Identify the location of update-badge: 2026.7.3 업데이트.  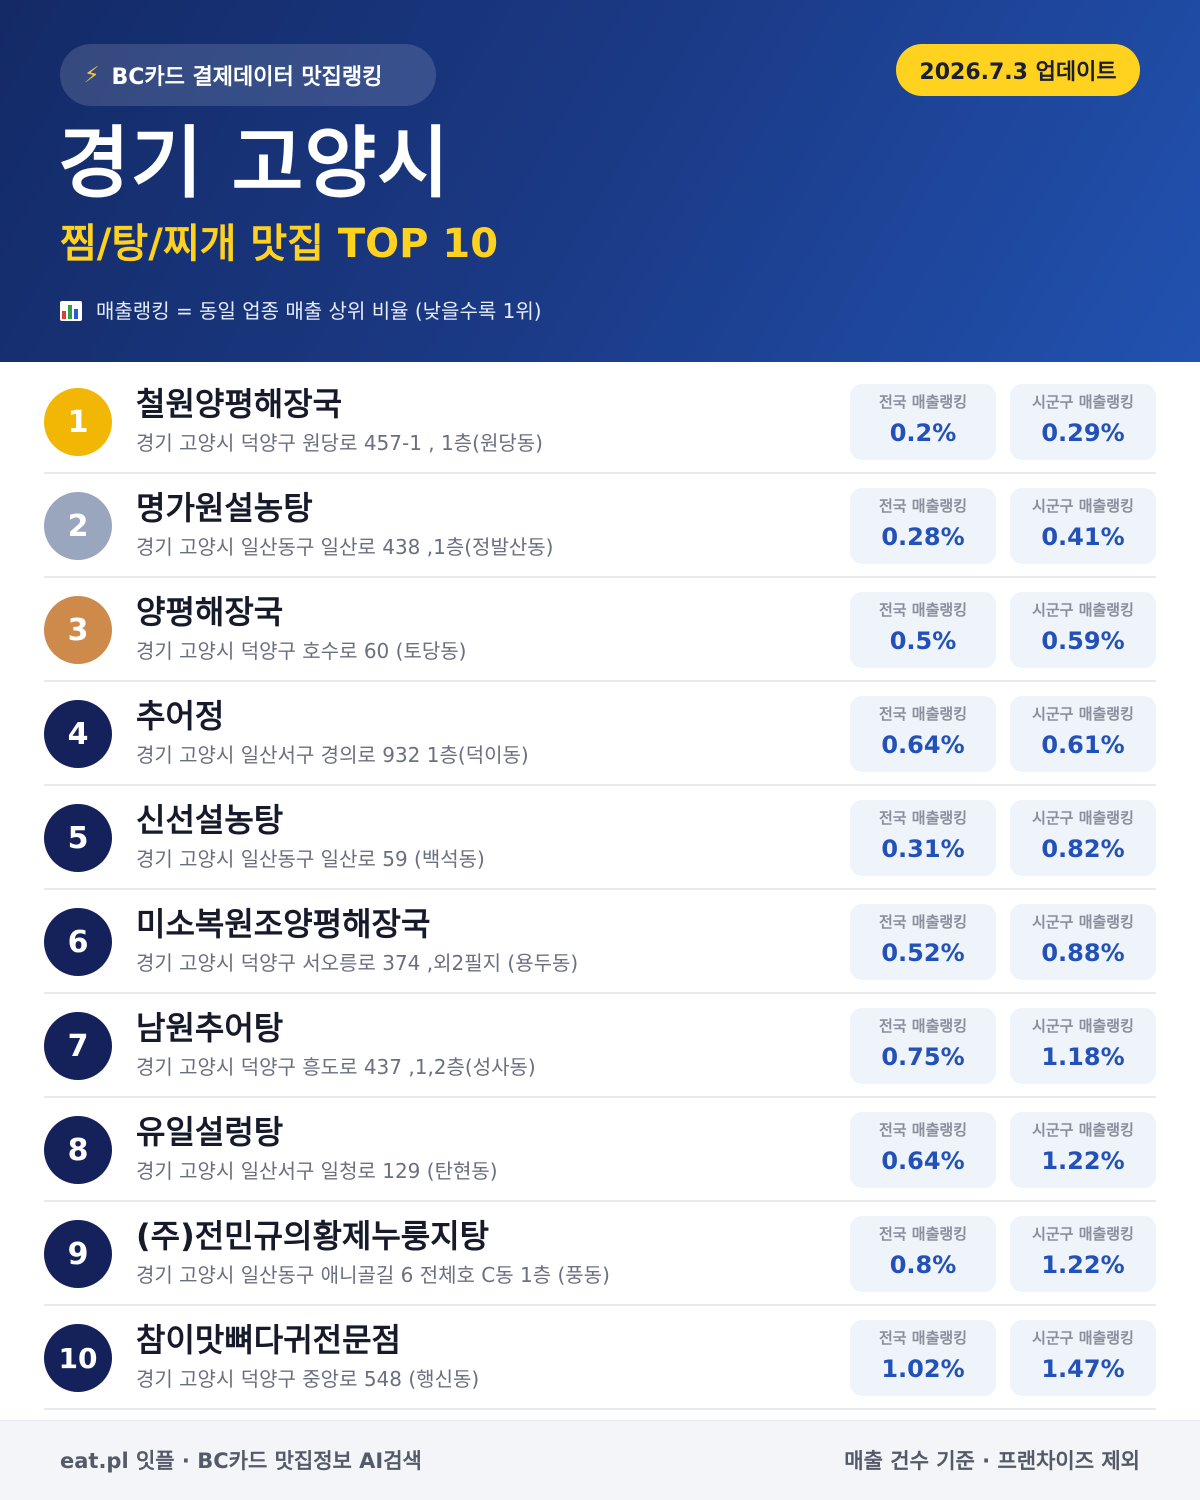
(1018, 70).